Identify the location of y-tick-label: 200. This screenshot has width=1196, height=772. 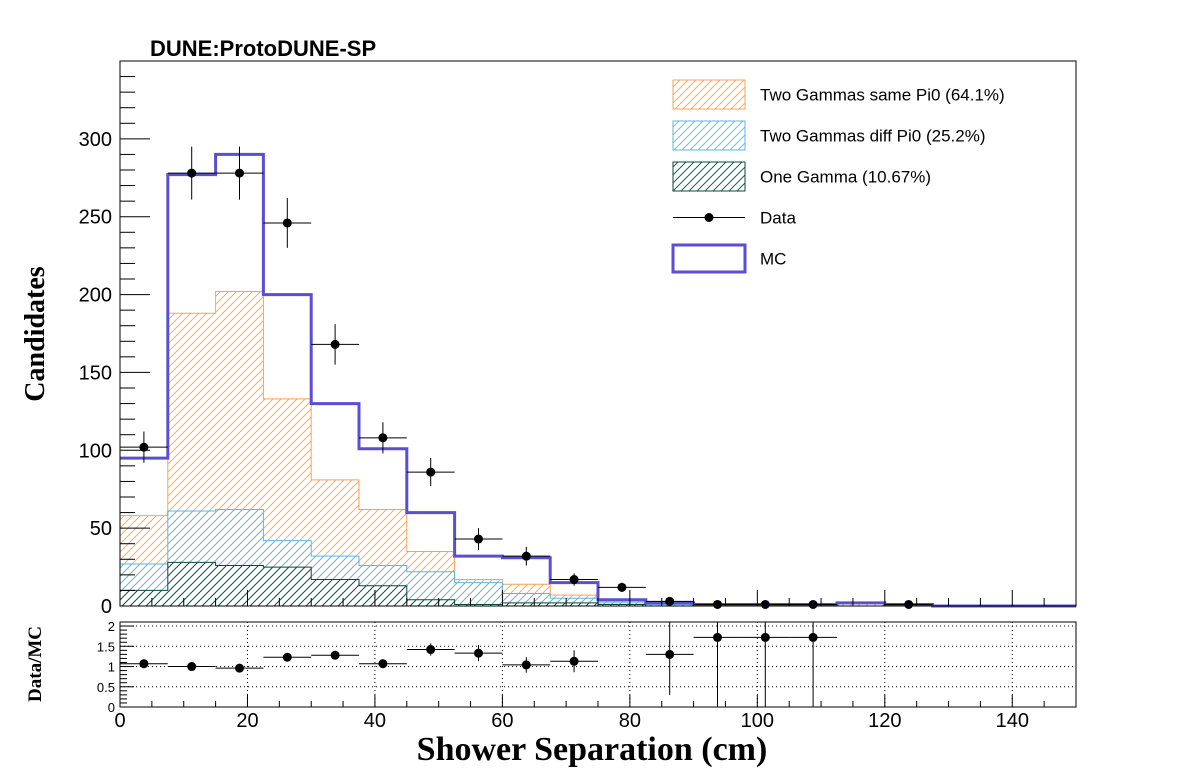
(95, 296).